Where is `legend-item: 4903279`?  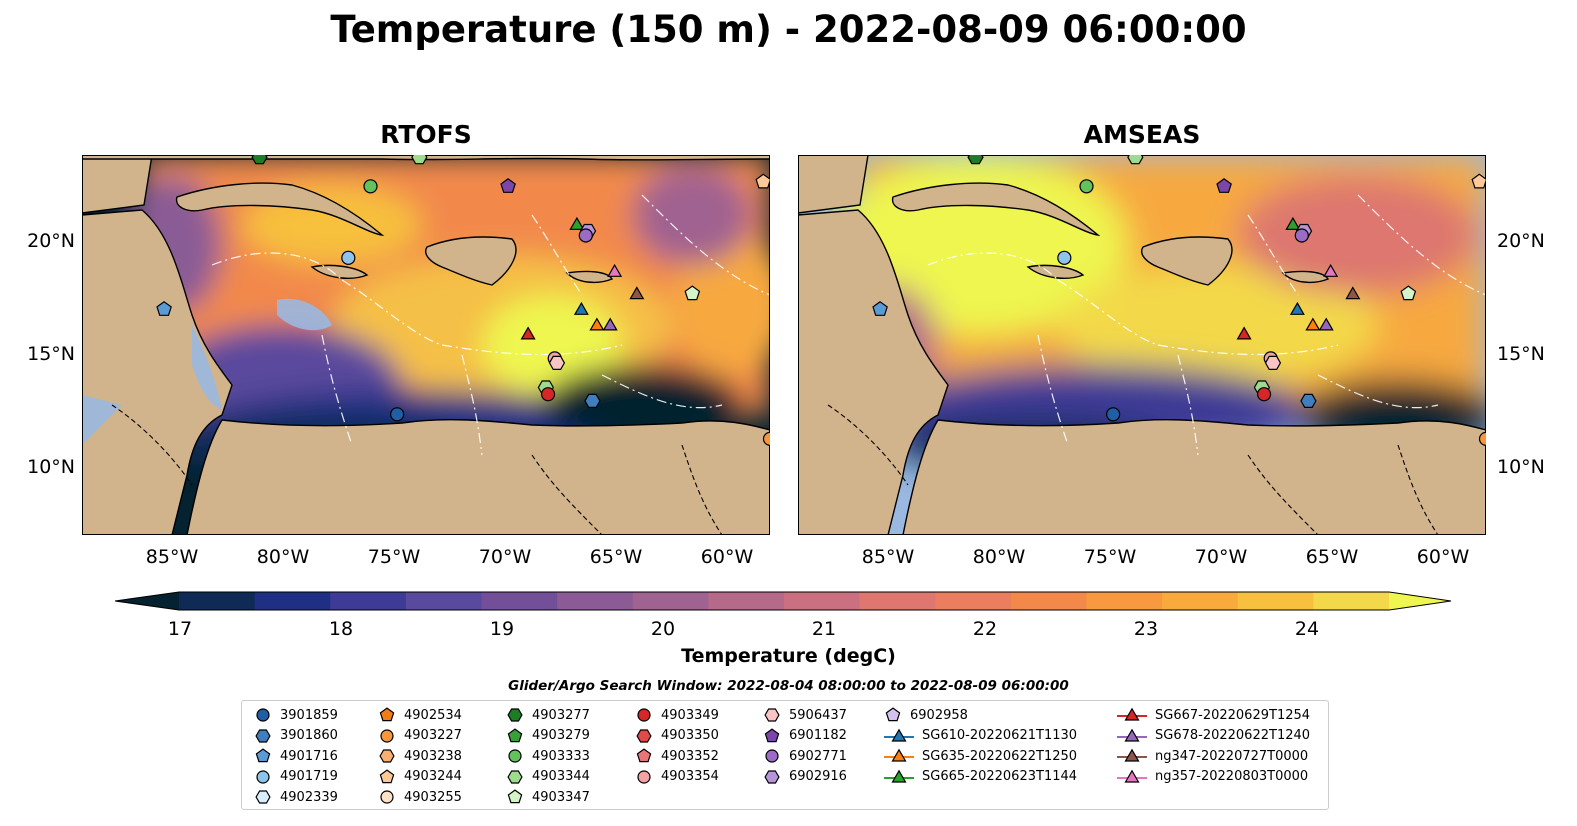
legend-item: 4903279 is located at coordinates (548, 736).